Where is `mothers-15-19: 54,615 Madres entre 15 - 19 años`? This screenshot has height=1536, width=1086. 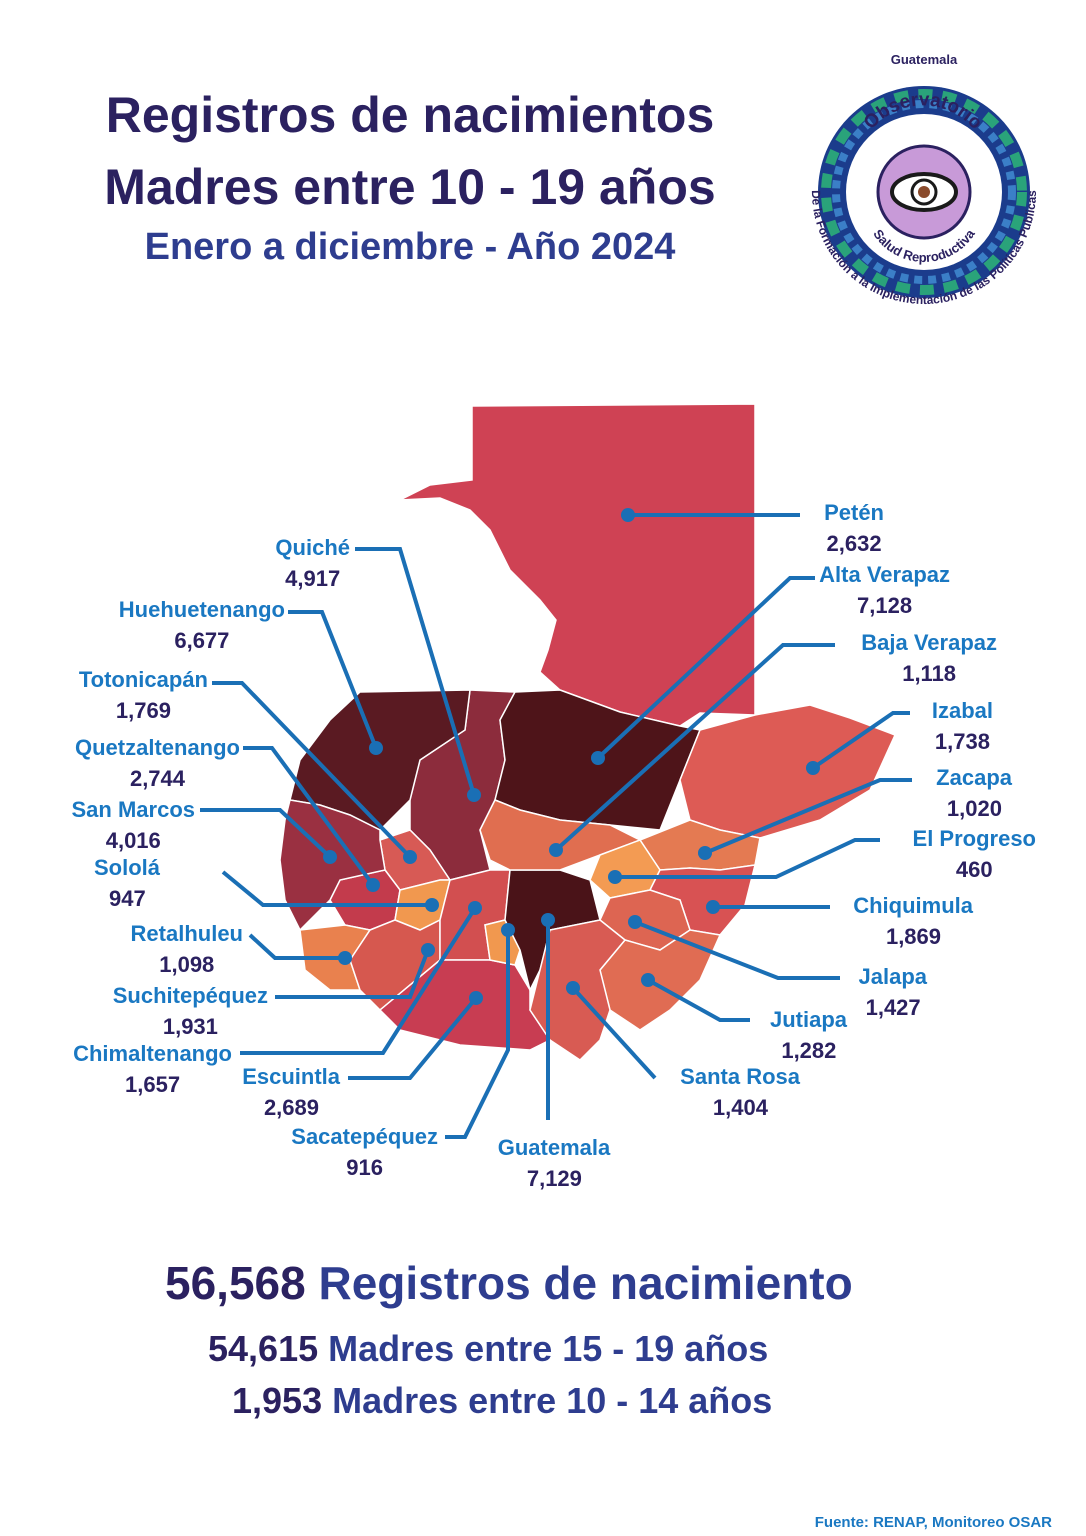 mothers-15-19: 54,615 Madres entre 15 - 19 años is located at coordinates (488, 1349).